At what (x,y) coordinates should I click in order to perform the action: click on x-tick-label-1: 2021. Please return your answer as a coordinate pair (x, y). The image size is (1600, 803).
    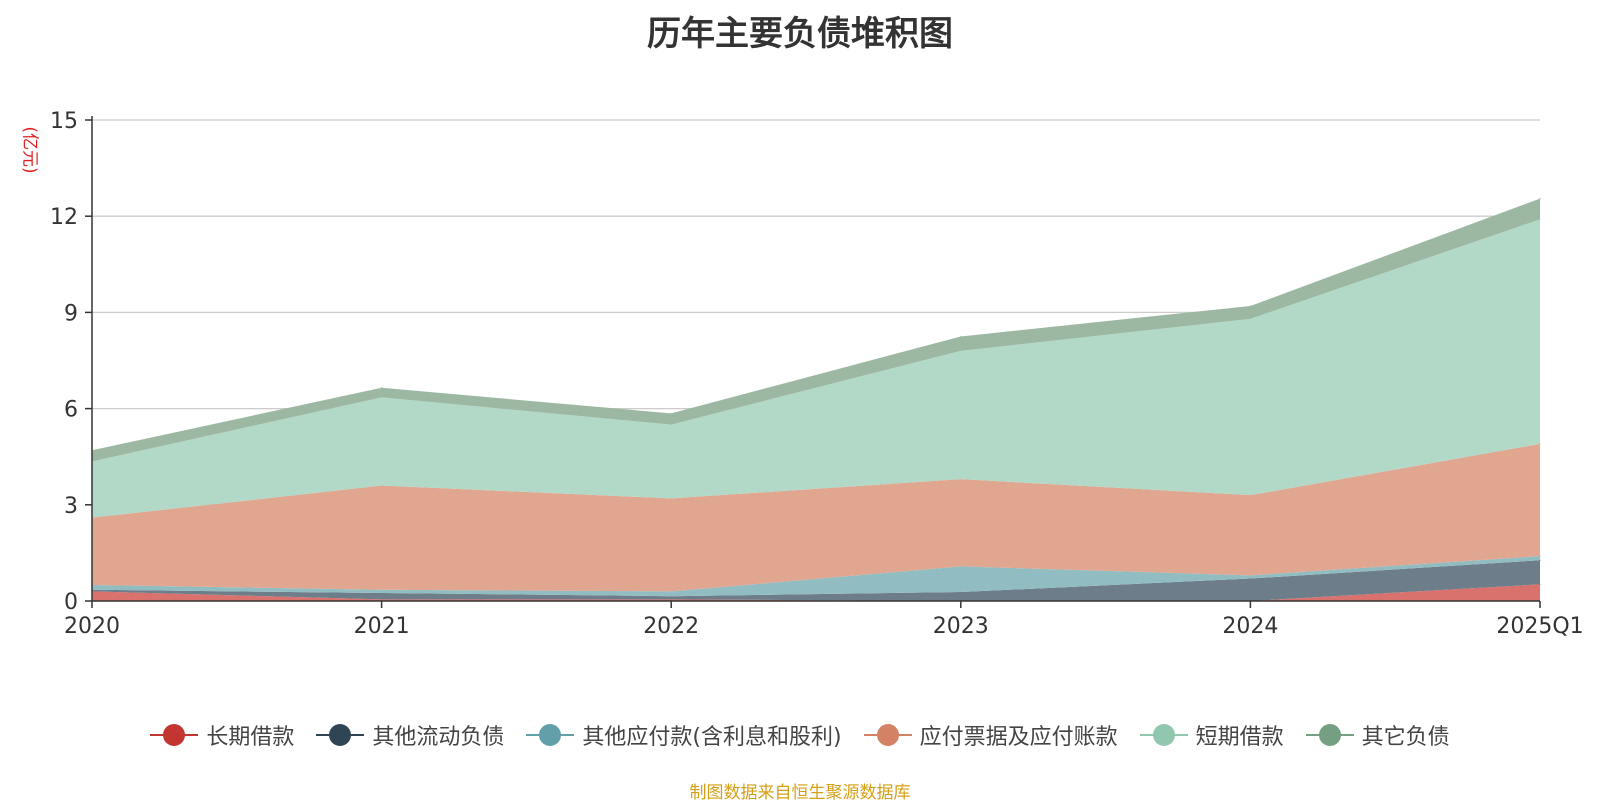
    Looking at the image, I should click on (382, 626).